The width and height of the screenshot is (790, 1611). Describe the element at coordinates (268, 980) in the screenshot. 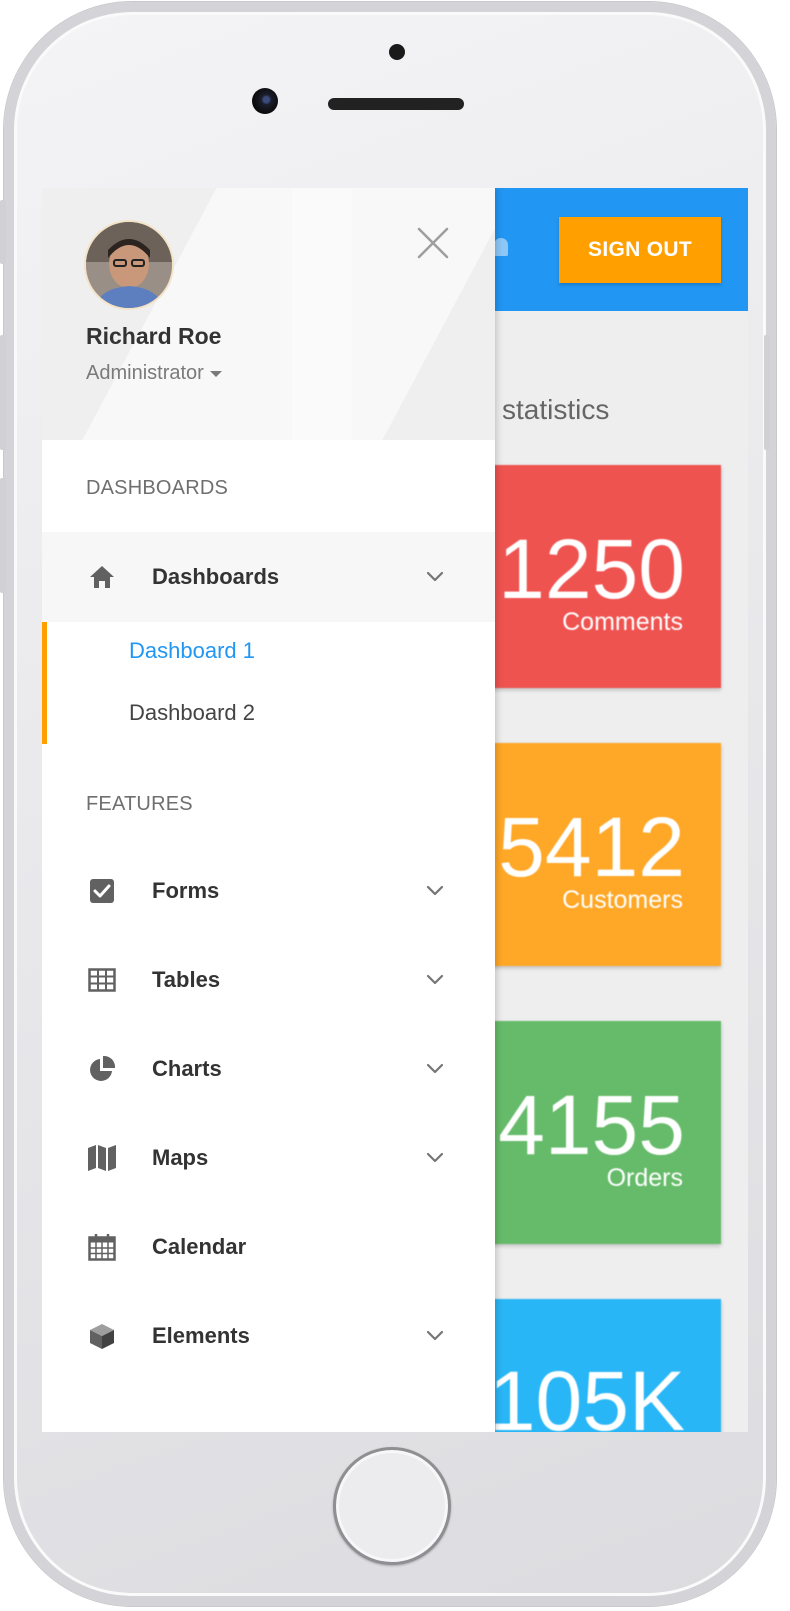

I see `menu-item-tables: Tables` at that location.